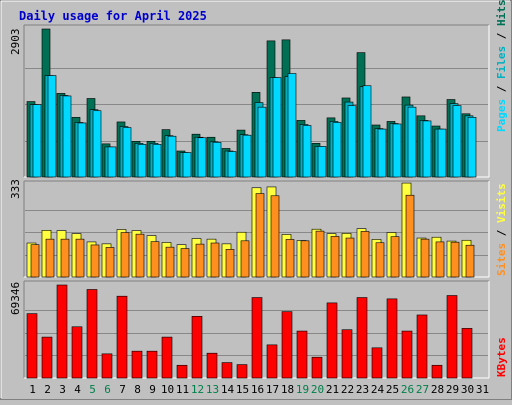 Image resolution: width=512 pixels, height=405 pixels. I want to click on legend-sites: Sites, so click(501, 259).